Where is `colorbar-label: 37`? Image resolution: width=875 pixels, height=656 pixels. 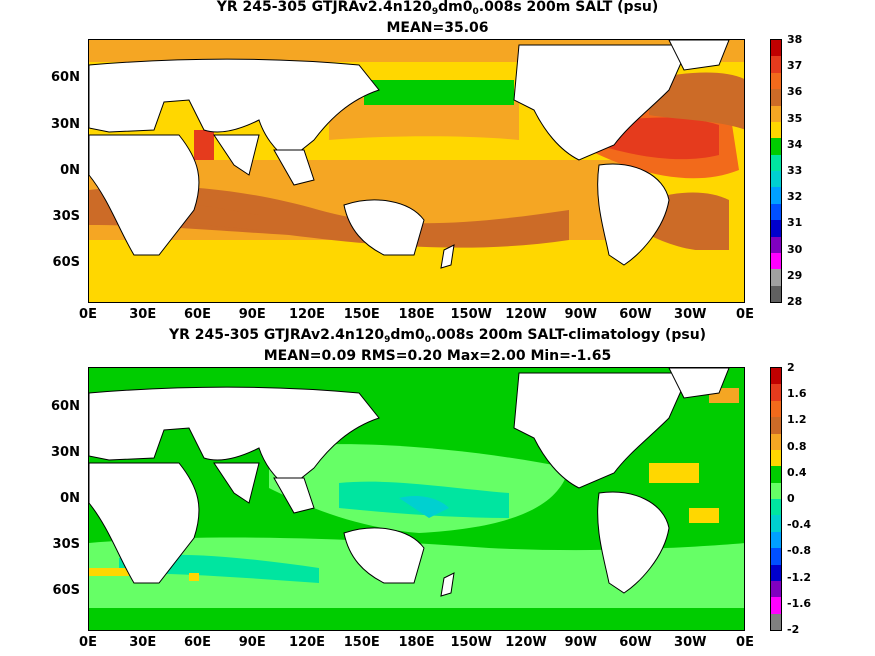
colorbar-label: 37 is located at coordinates (795, 66).